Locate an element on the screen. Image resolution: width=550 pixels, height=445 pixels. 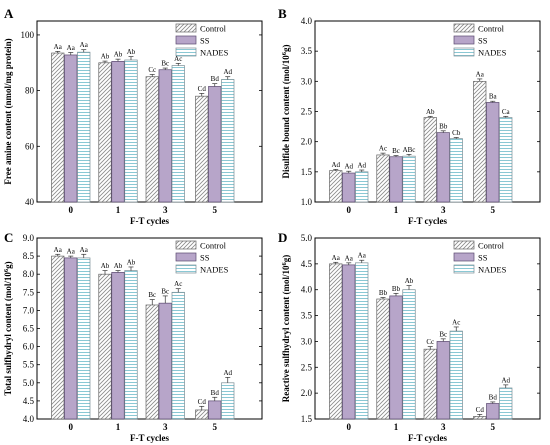
y-tick-label: 7.5 is located at coordinates (29, 292).